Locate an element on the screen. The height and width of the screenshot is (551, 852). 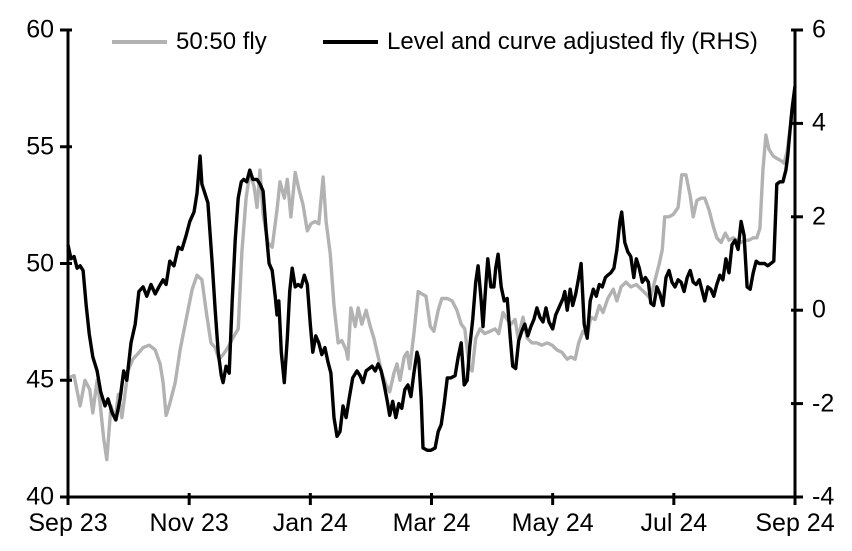
left-axis-tick-label: 40 is located at coordinates (40, 496).